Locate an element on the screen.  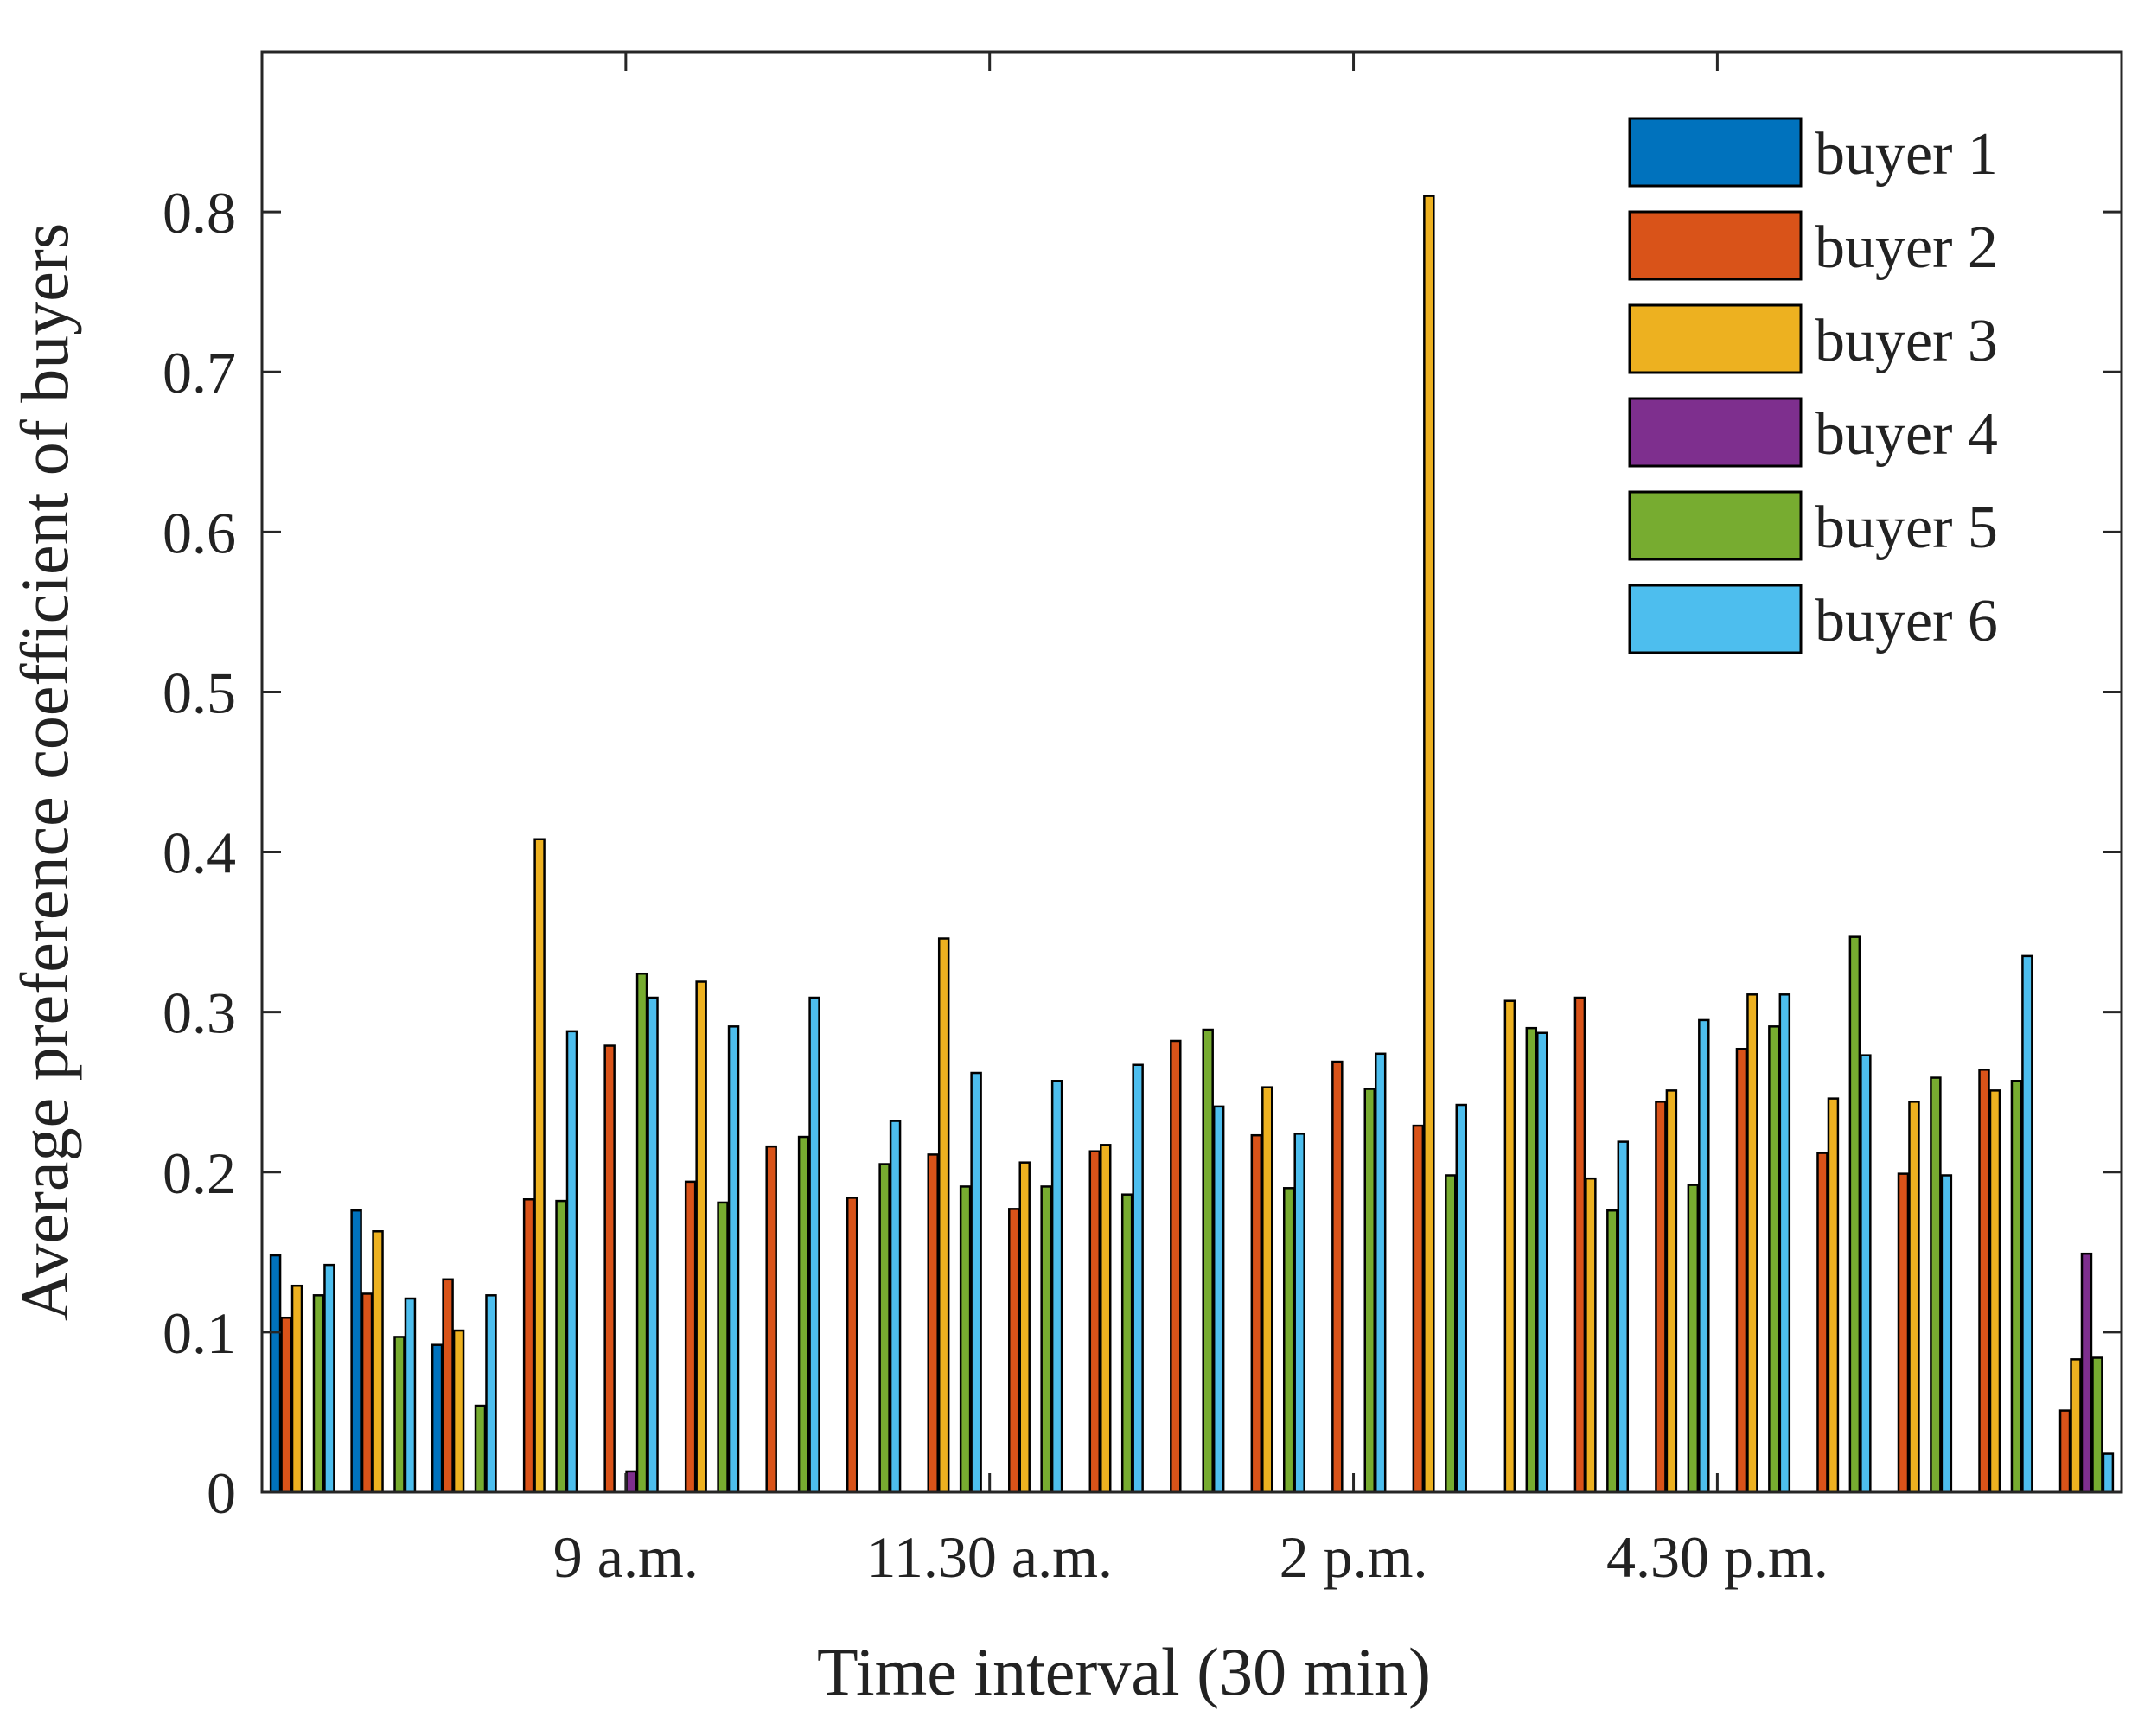
y-axis-title: Average preference coefficient of buyers is located at coordinates (45, 772).